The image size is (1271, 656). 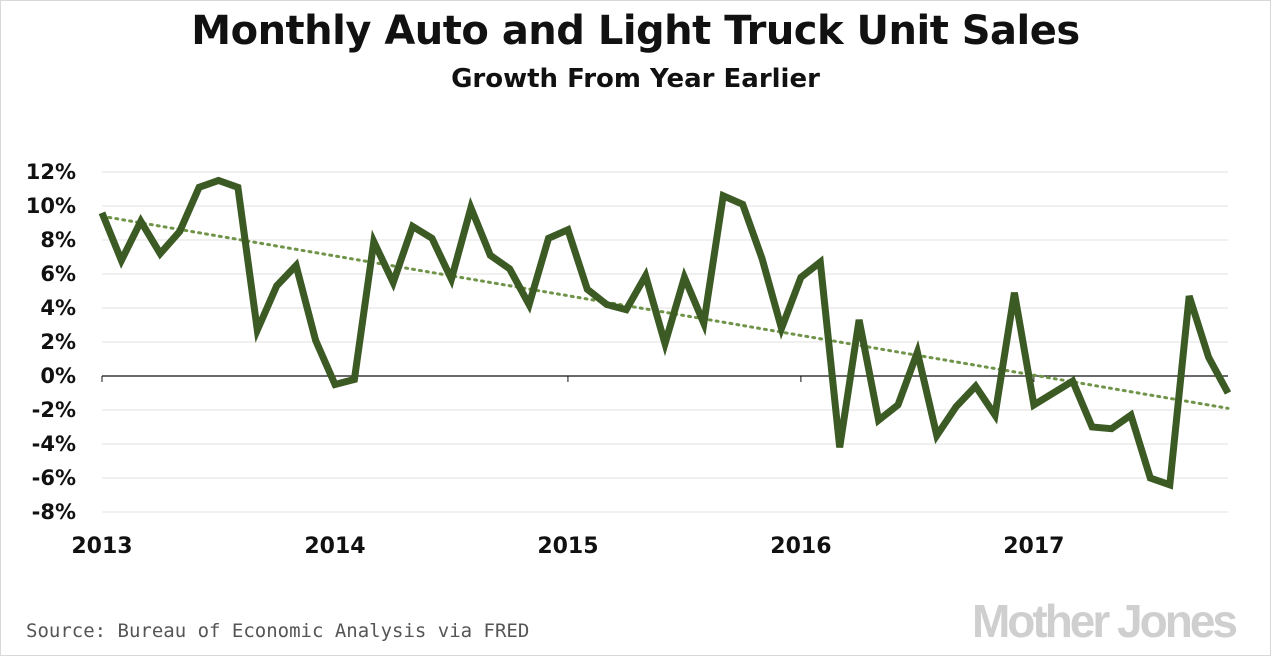 What do you see at coordinates (1104, 621) in the screenshot?
I see `publisher-logo: Mother Jones` at bounding box center [1104, 621].